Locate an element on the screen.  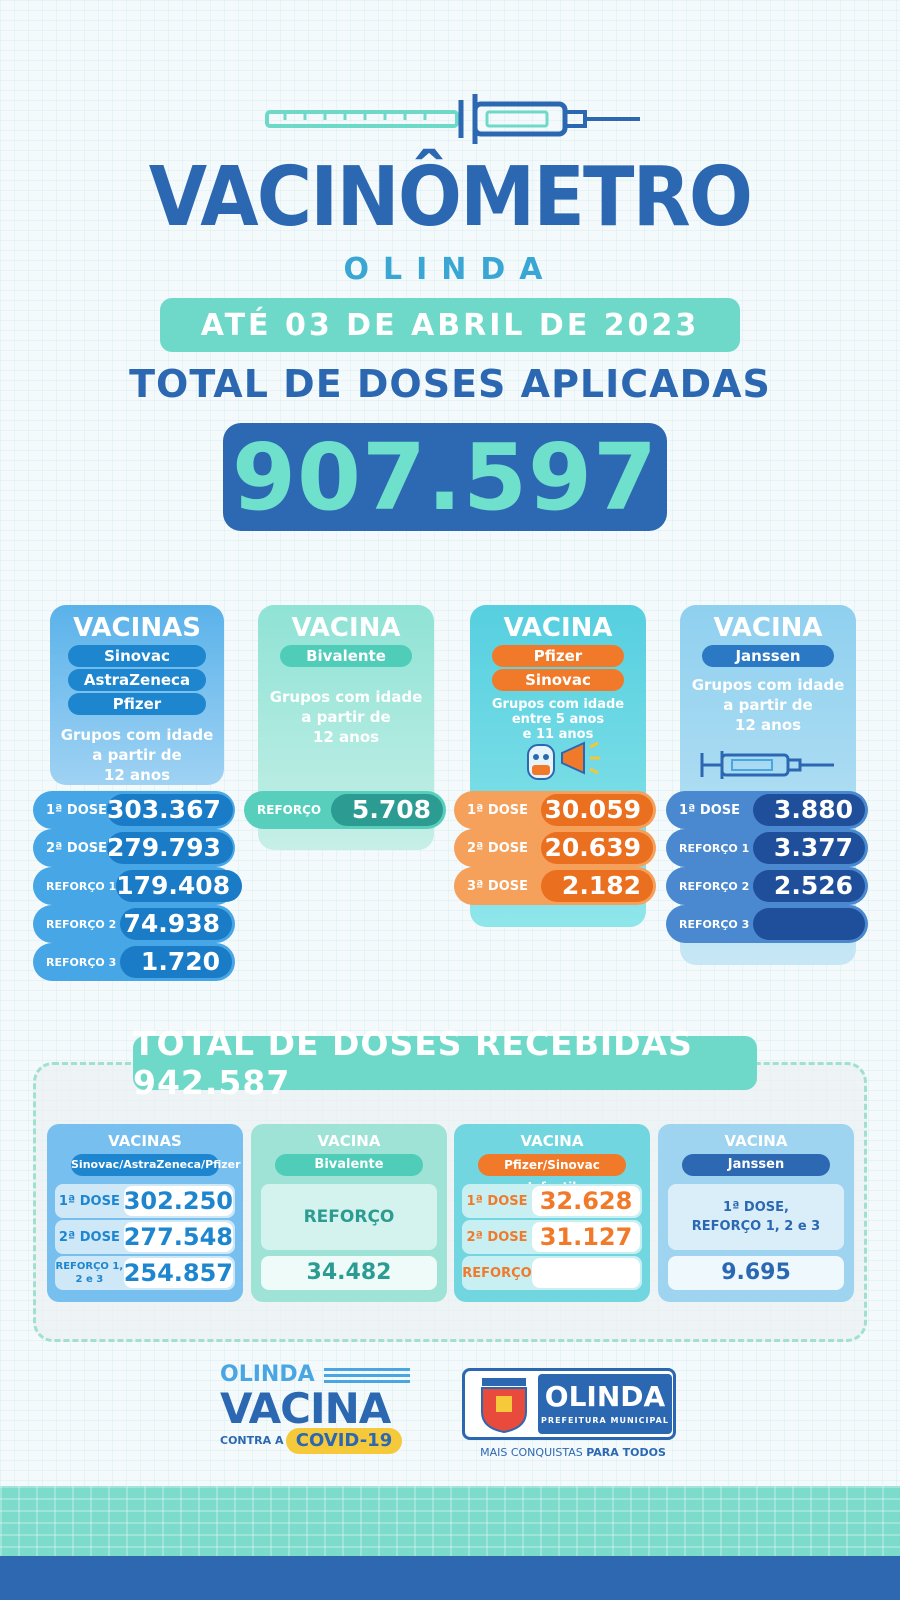
logo-small-text: CONTRA A is located at coordinates (252, 1440).